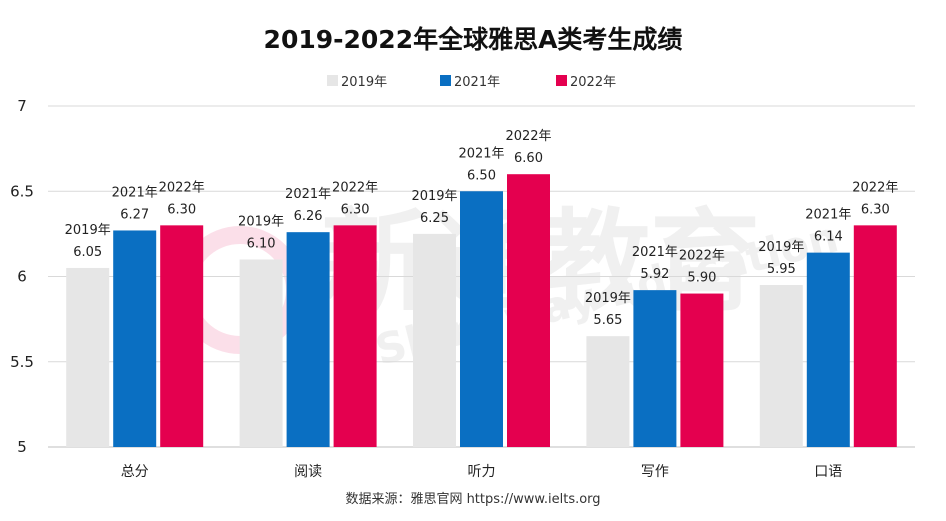 The image size is (946, 521). I want to click on legend-swatch-2019, so click(332, 80).